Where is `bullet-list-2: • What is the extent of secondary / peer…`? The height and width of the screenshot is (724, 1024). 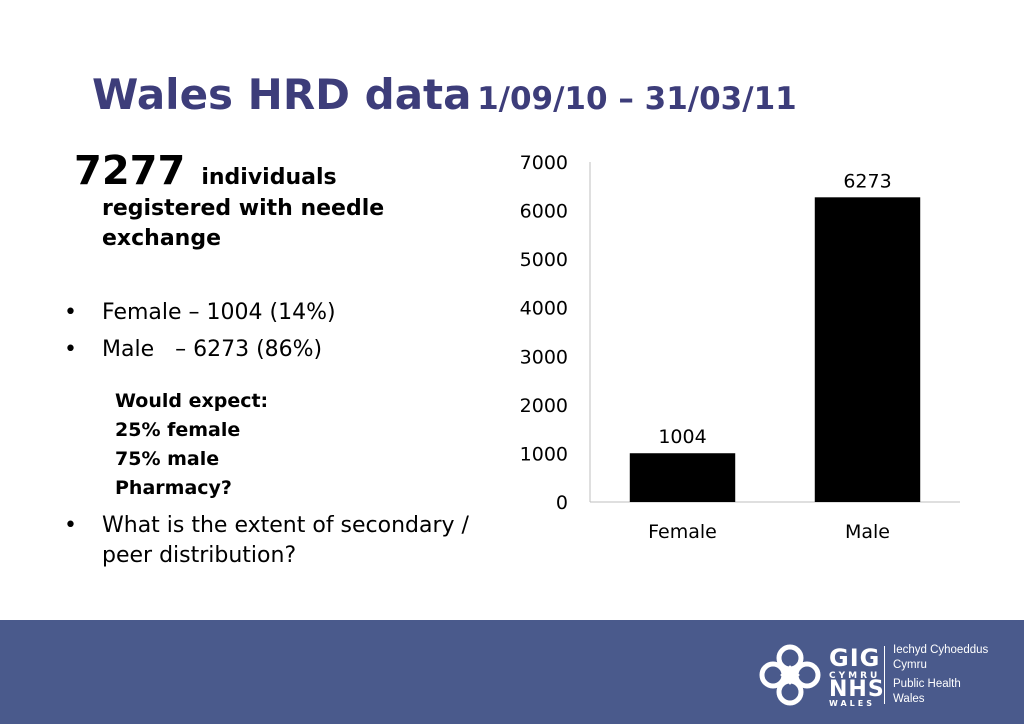 bullet-list-2: • What is the extent of secondary / peer… is located at coordinates (275, 541).